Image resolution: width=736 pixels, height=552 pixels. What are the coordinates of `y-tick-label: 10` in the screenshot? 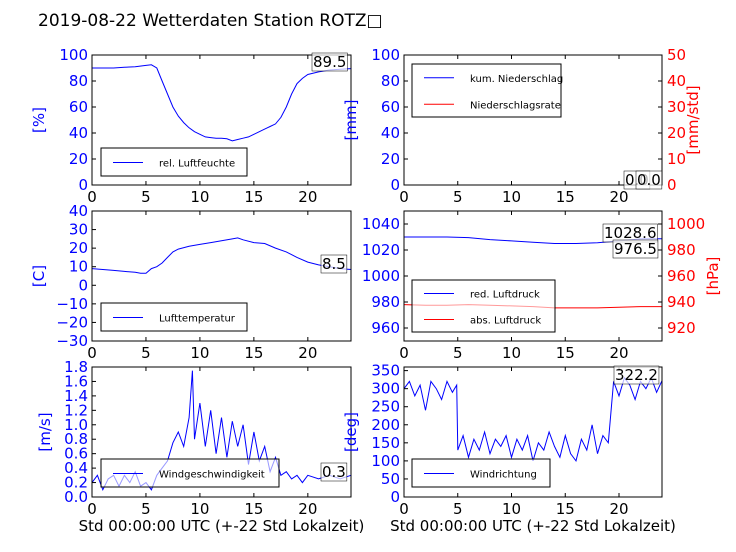 It's located at (78, 267).